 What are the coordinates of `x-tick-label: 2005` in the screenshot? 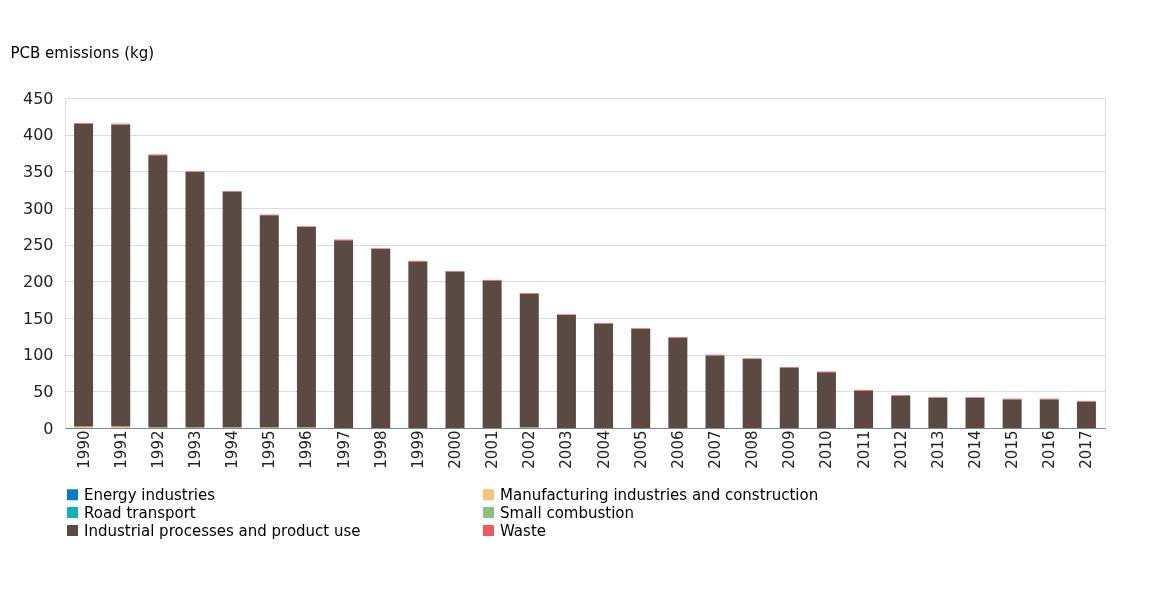 It's located at (640, 449).